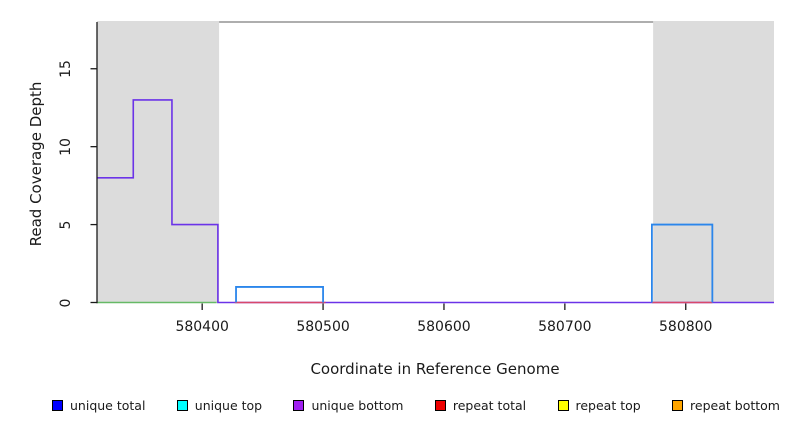  I want to click on legend-item-unique-top: unique top, so click(219, 405).